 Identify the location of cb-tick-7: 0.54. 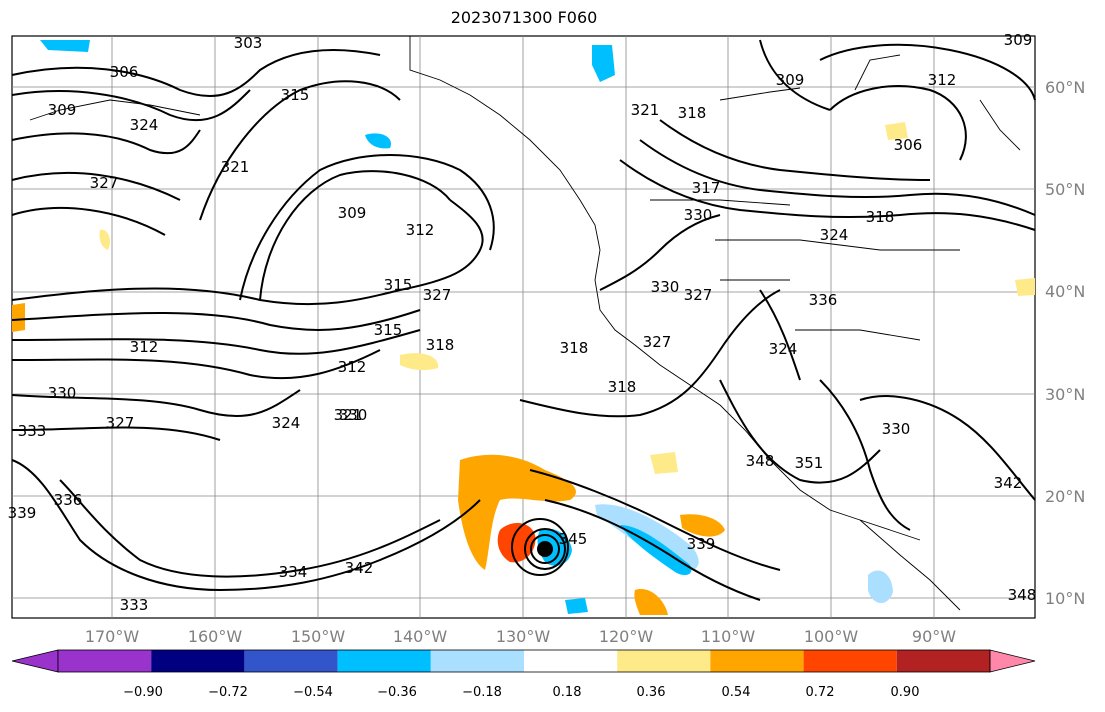
(736, 692).